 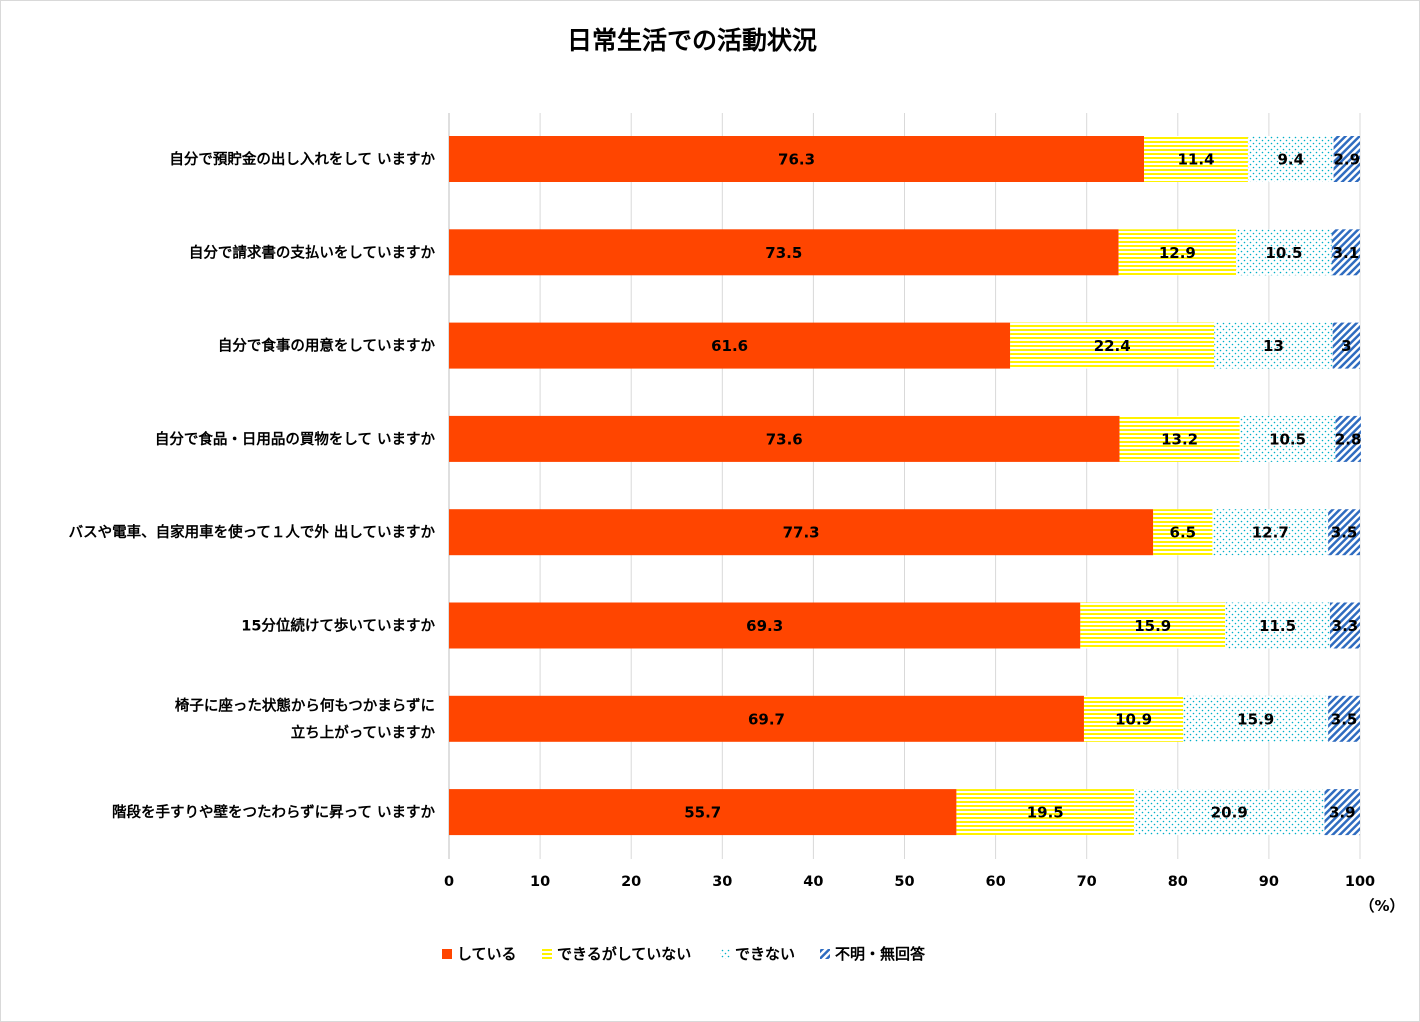 I want to click on category-label: バスや電車、自家用車を使って１人で外 出していますか, so click(x=252, y=532).